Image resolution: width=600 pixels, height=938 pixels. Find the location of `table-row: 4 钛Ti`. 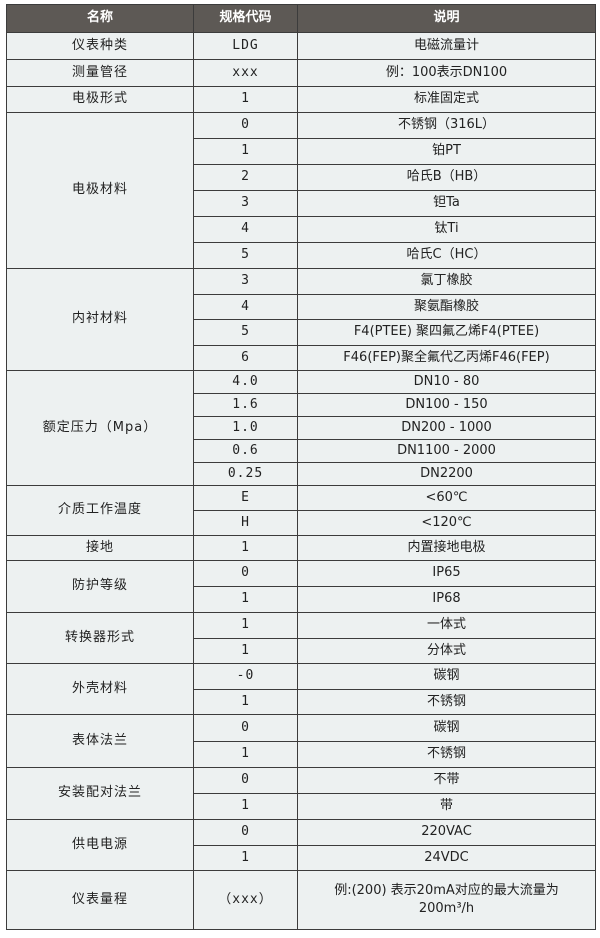

table-row: 4 钛Ti is located at coordinates (301, 229).